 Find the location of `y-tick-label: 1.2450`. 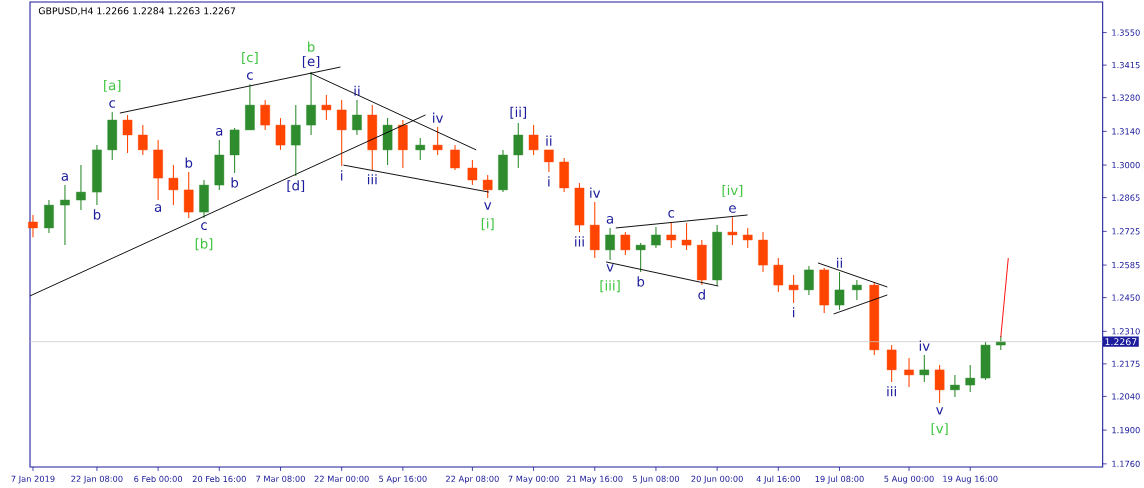

y-tick-label: 1.2450 is located at coordinates (1126, 297).